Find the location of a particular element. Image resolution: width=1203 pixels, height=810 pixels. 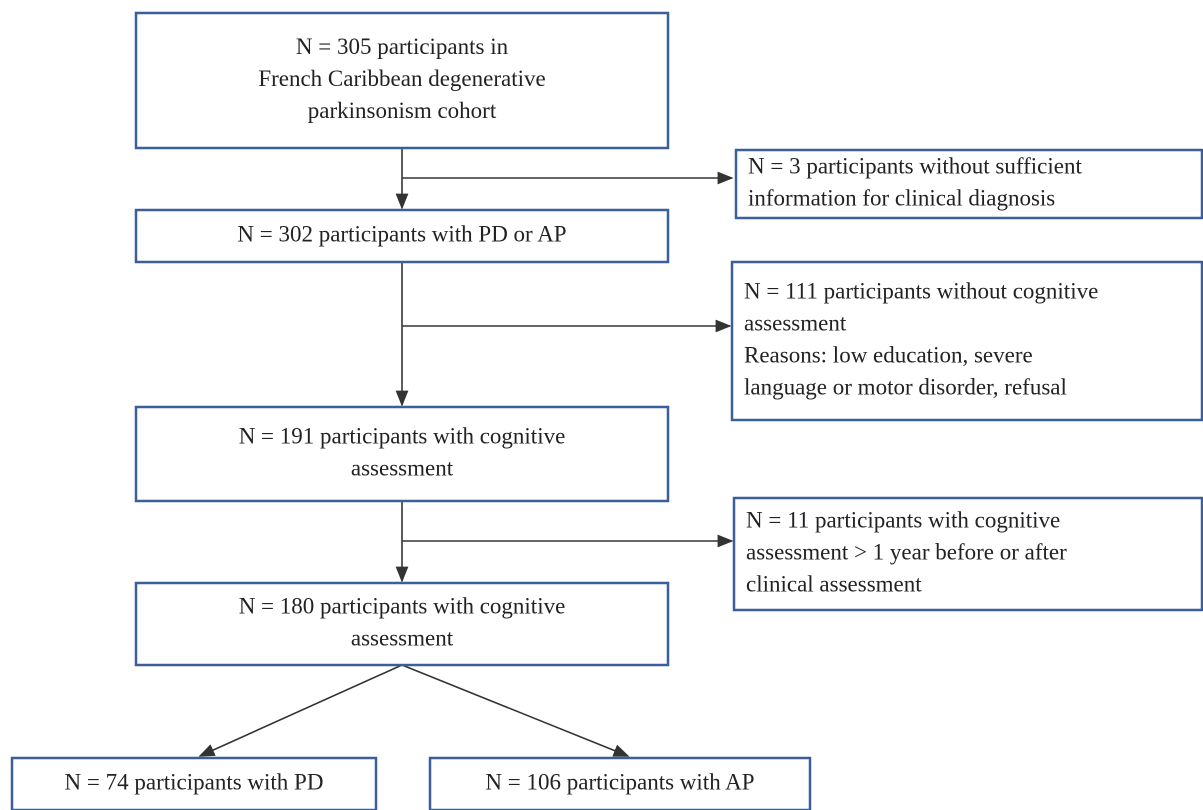

box-text: N = 191 participants with cognitive is located at coordinates (402, 435).